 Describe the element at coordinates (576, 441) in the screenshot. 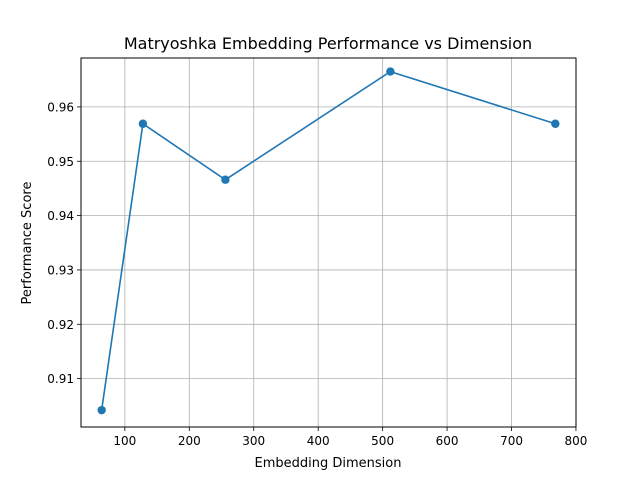

I see `x-tick-label: 800` at that location.